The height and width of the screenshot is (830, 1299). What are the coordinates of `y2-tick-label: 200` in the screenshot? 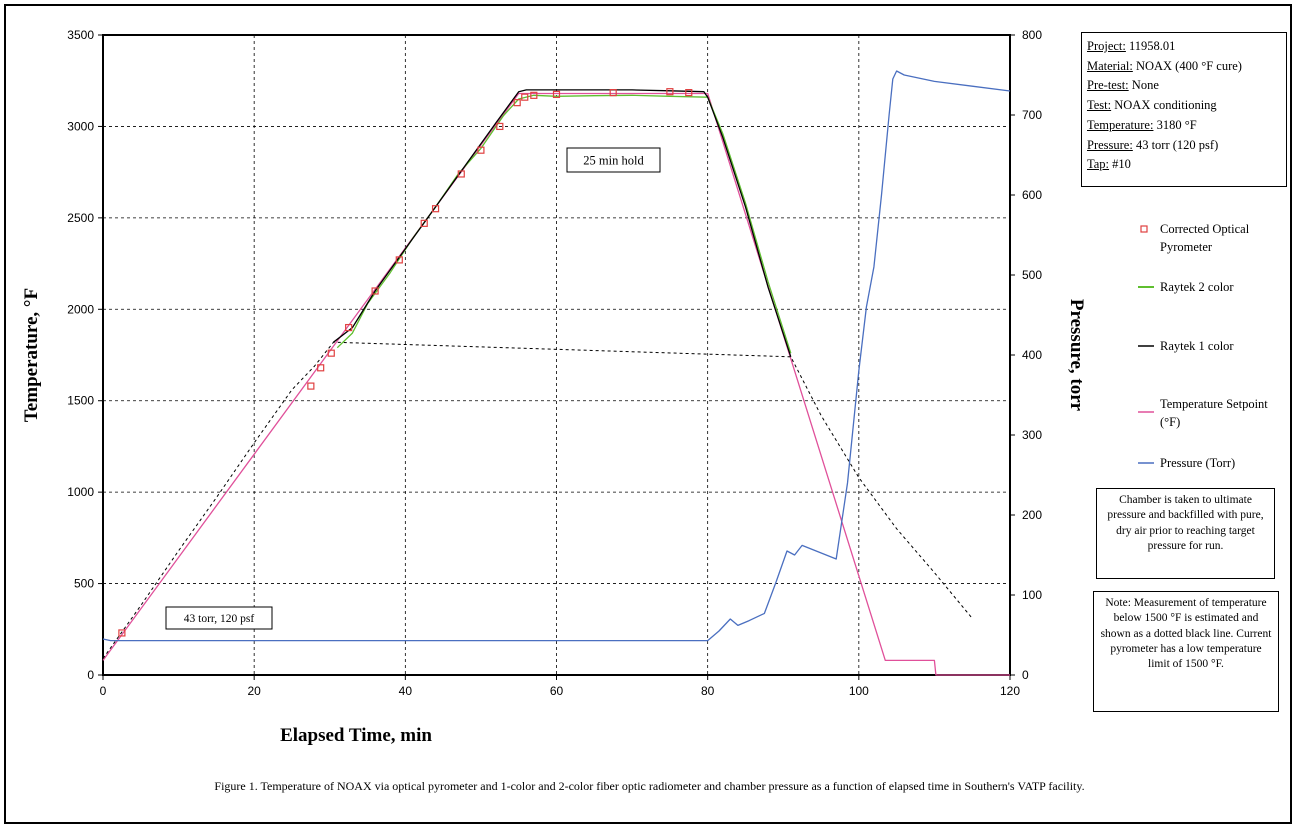 It's located at (1032, 515).